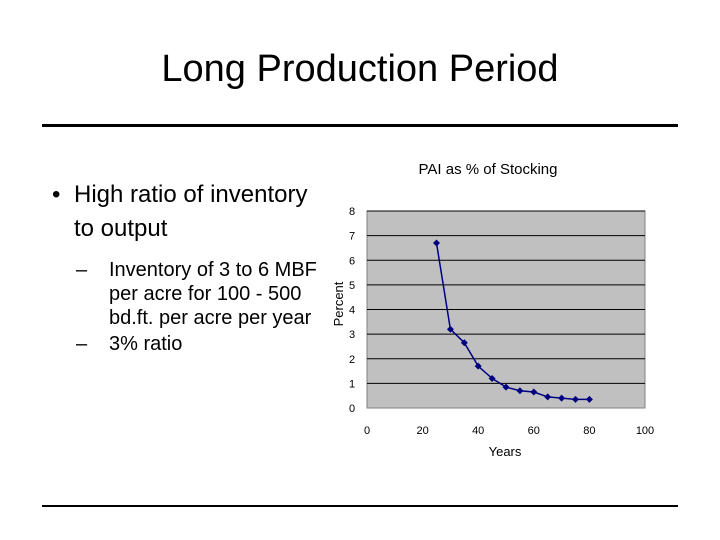 The width and height of the screenshot is (720, 540). What do you see at coordinates (512, 321) in the screenshot?
I see `series-line` at bounding box center [512, 321].